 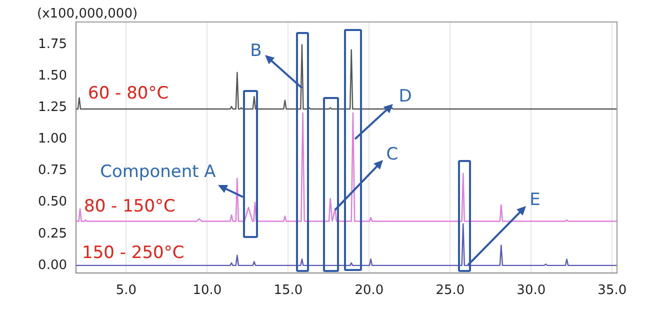 What do you see at coordinates (52, 108) in the screenshot?
I see `y-tick-label: 1.25` at bounding box center [52, 108].